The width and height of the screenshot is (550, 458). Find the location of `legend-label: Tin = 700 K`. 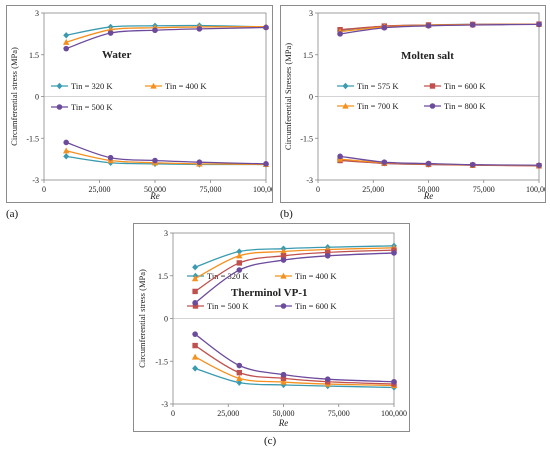

legend-label: Tin = 700 K is located at coordinates (378, 106).